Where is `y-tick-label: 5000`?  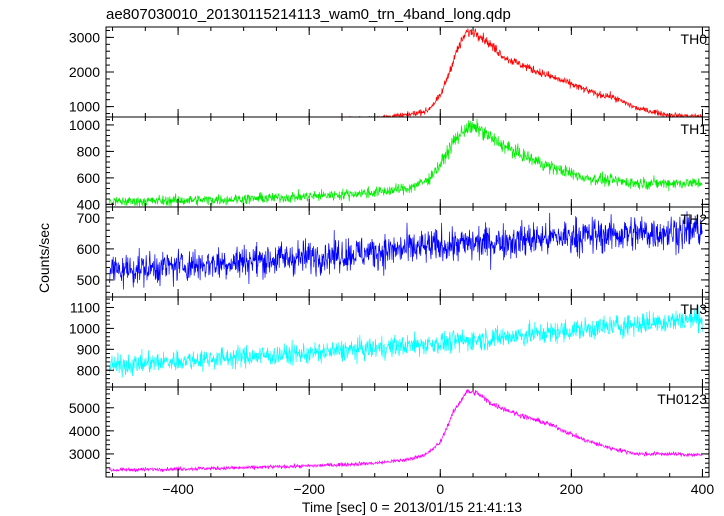 y-tick-label: 5000 is located at coordinates (84, 408).